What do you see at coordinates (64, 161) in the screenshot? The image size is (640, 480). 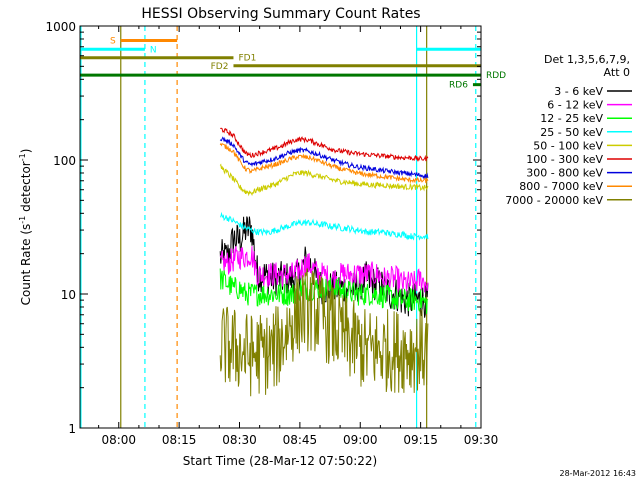 I see `y-tick-label-2: 100` at bounding box center [64, 161].